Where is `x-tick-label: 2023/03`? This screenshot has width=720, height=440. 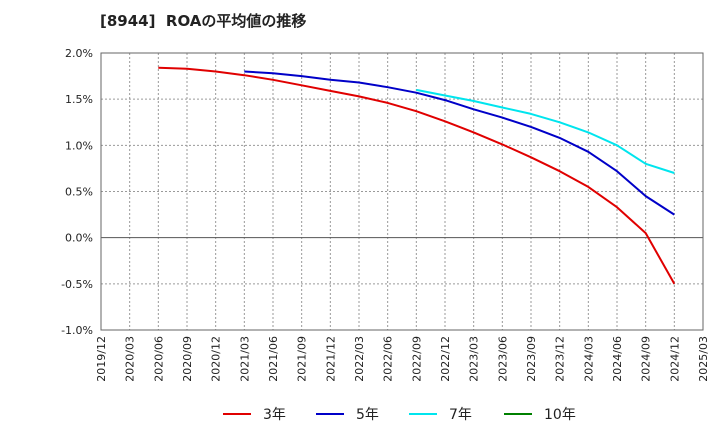 x-tick-label: 2023/03 is located at coordinates (474, 359).